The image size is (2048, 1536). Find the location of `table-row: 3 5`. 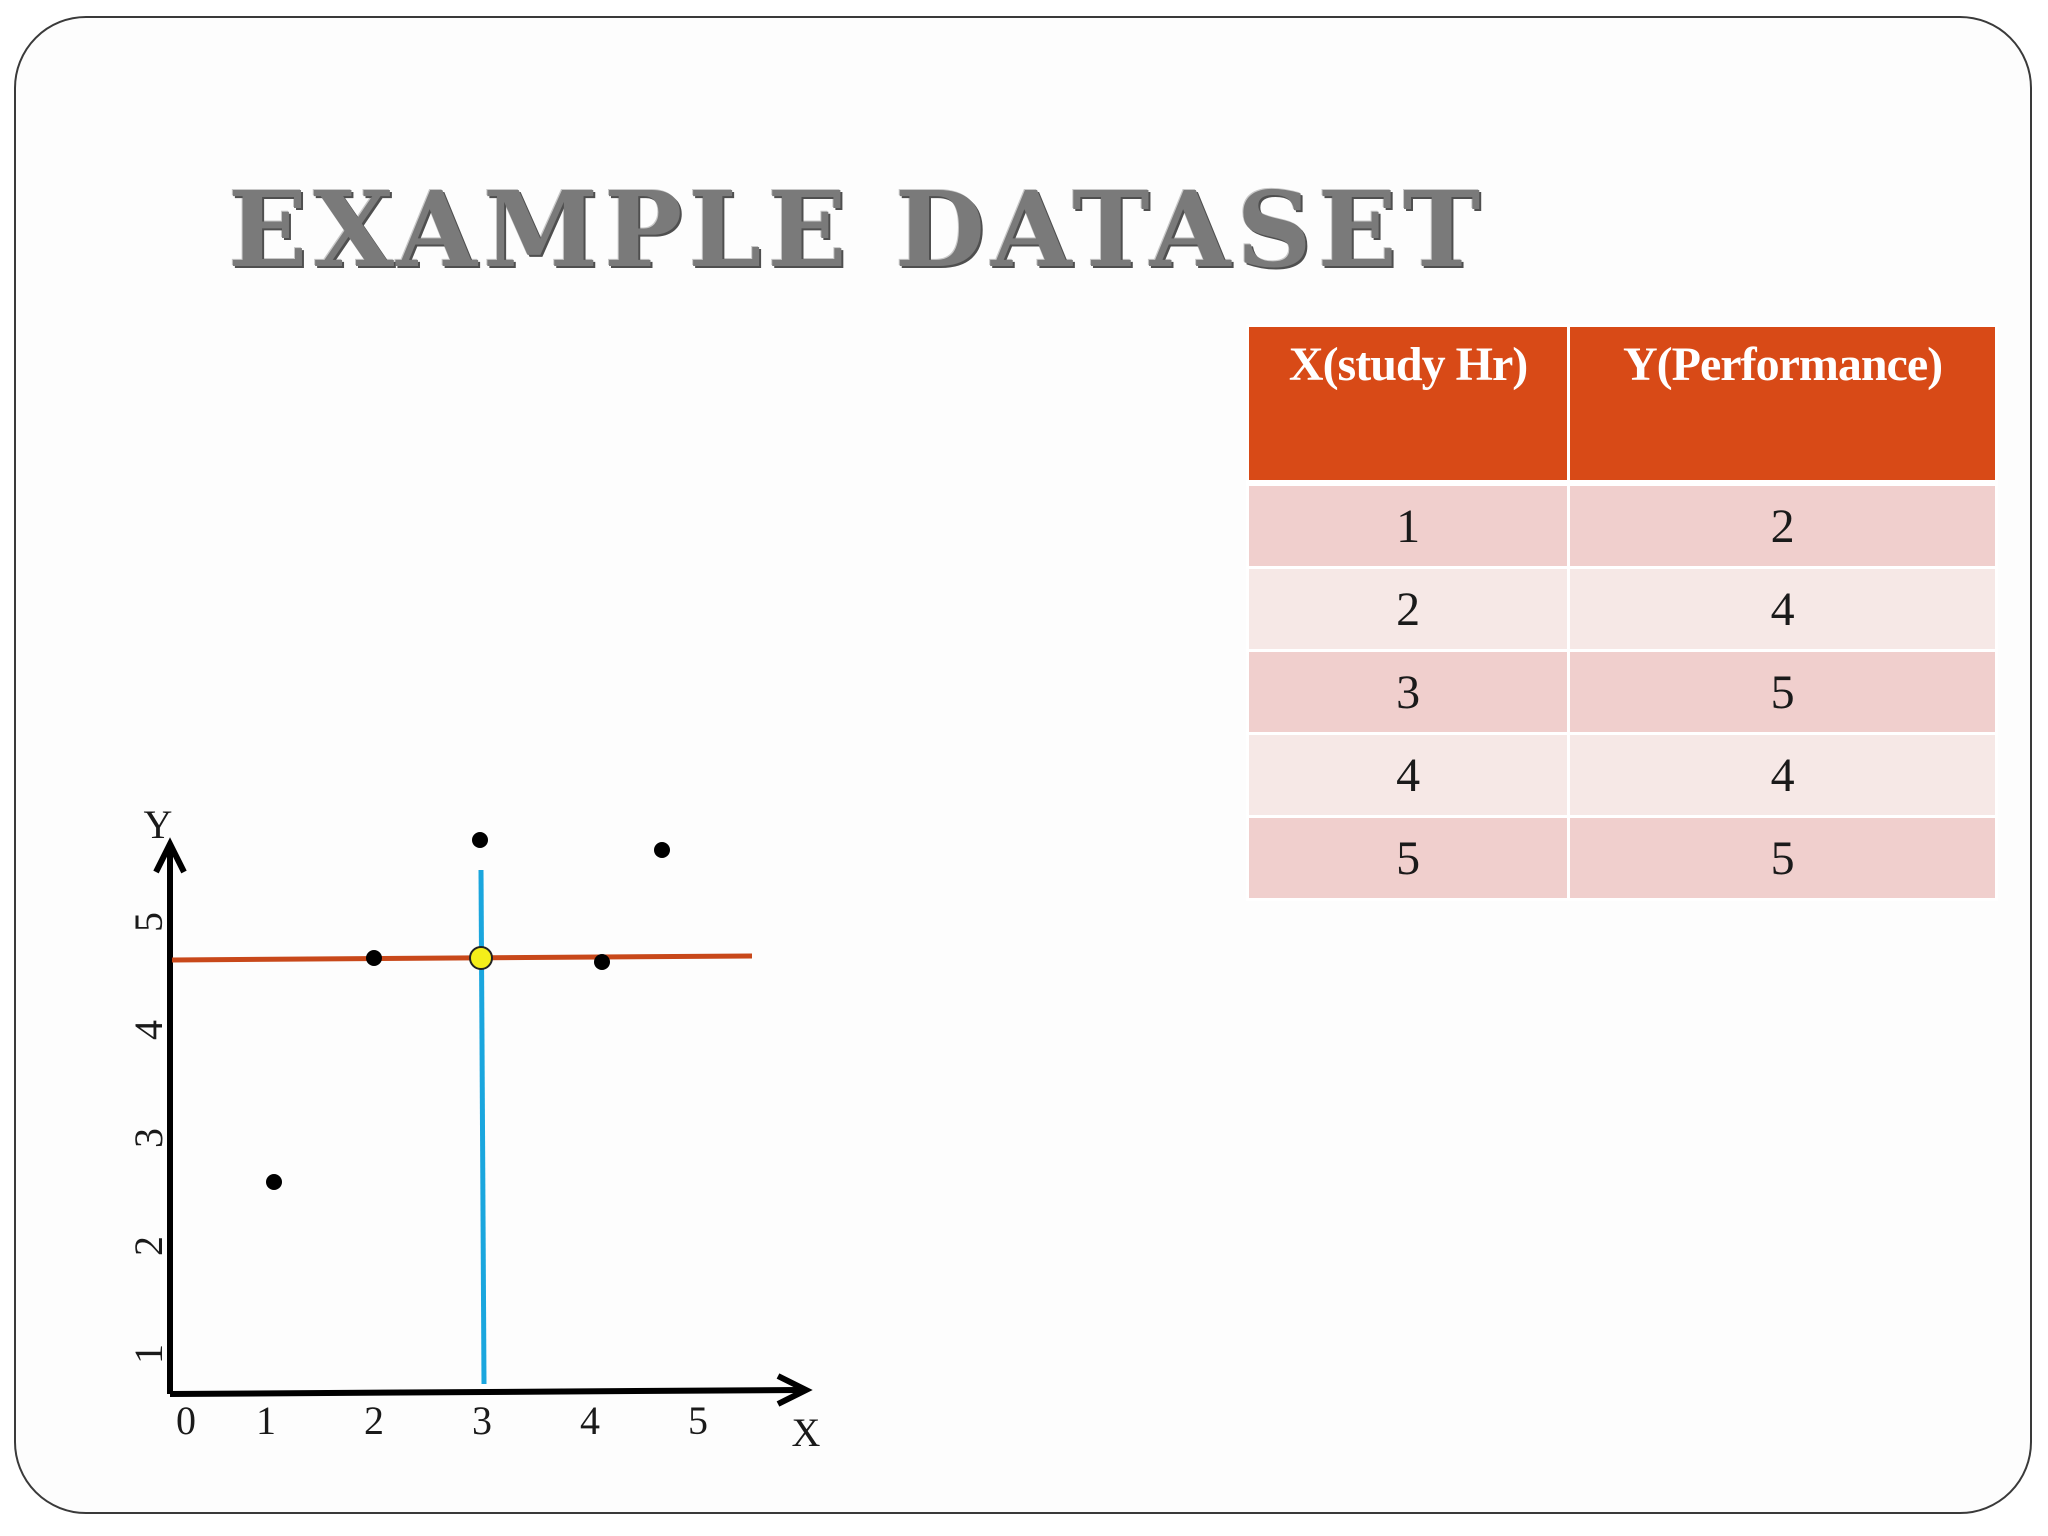

table-row: 3 5 is located at coordinates (1621, 692).